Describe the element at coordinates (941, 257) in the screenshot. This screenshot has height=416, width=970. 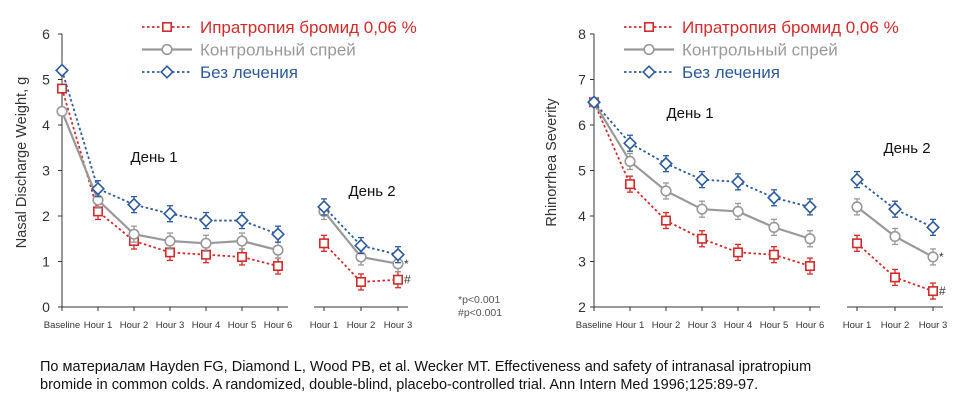
I see `chart-2-significance-star: *` at that location.